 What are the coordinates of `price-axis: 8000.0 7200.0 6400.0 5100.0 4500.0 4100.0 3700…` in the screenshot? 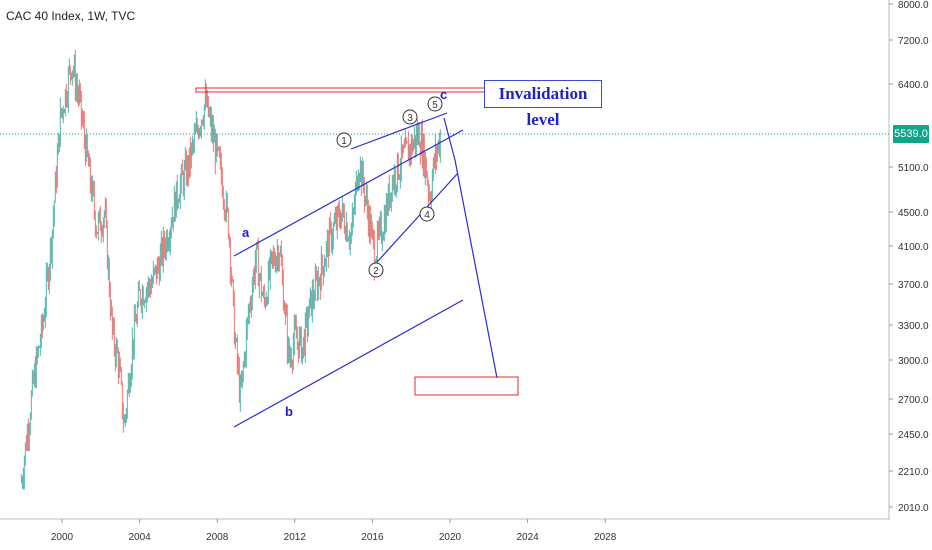 It's located at (909, 257).